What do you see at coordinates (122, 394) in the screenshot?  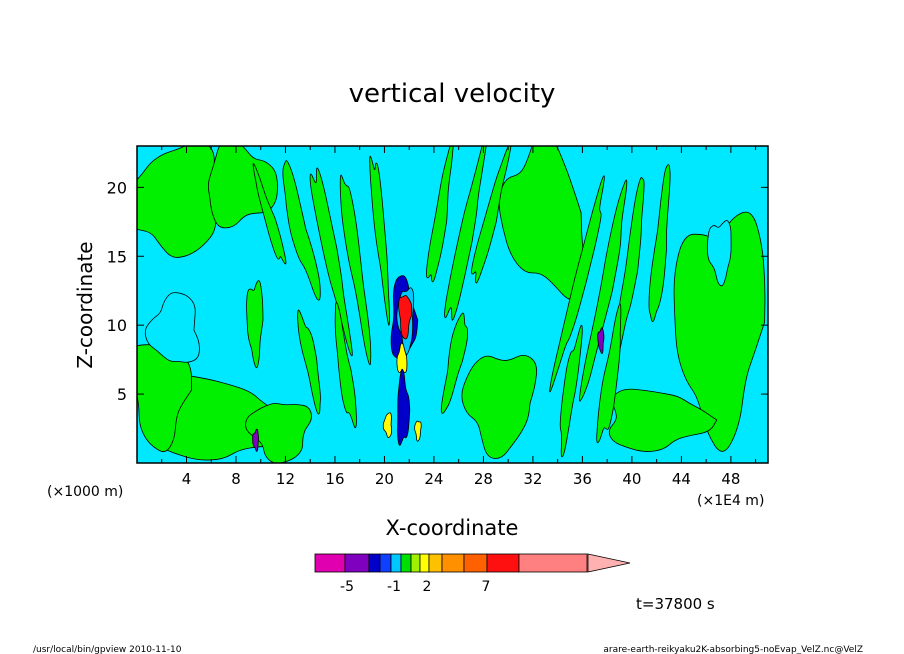 I see `y-tick-label-0: 5` at bounding box center [122, 394].